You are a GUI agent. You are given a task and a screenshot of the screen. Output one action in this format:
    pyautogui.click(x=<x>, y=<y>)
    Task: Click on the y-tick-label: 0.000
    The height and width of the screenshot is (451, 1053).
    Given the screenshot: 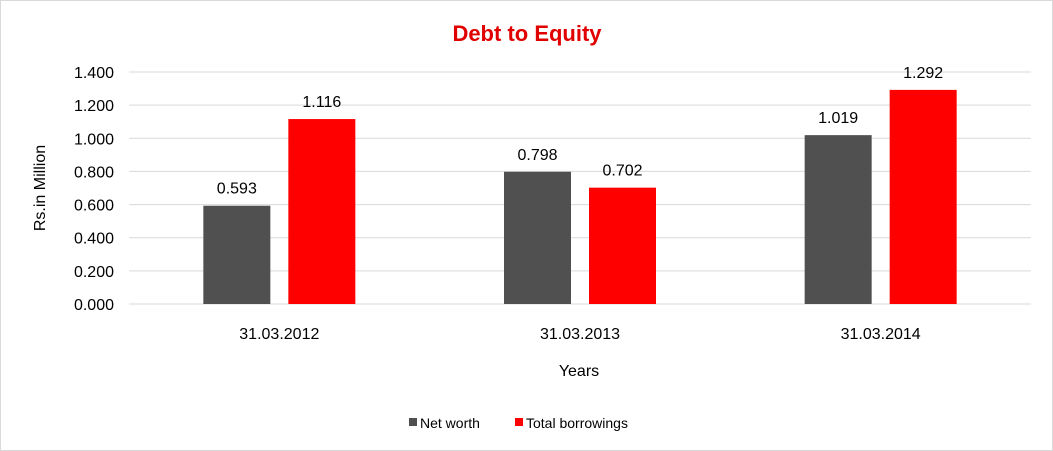 What is the action you would take?
    pyautogui.click(x=94, y=305)
    